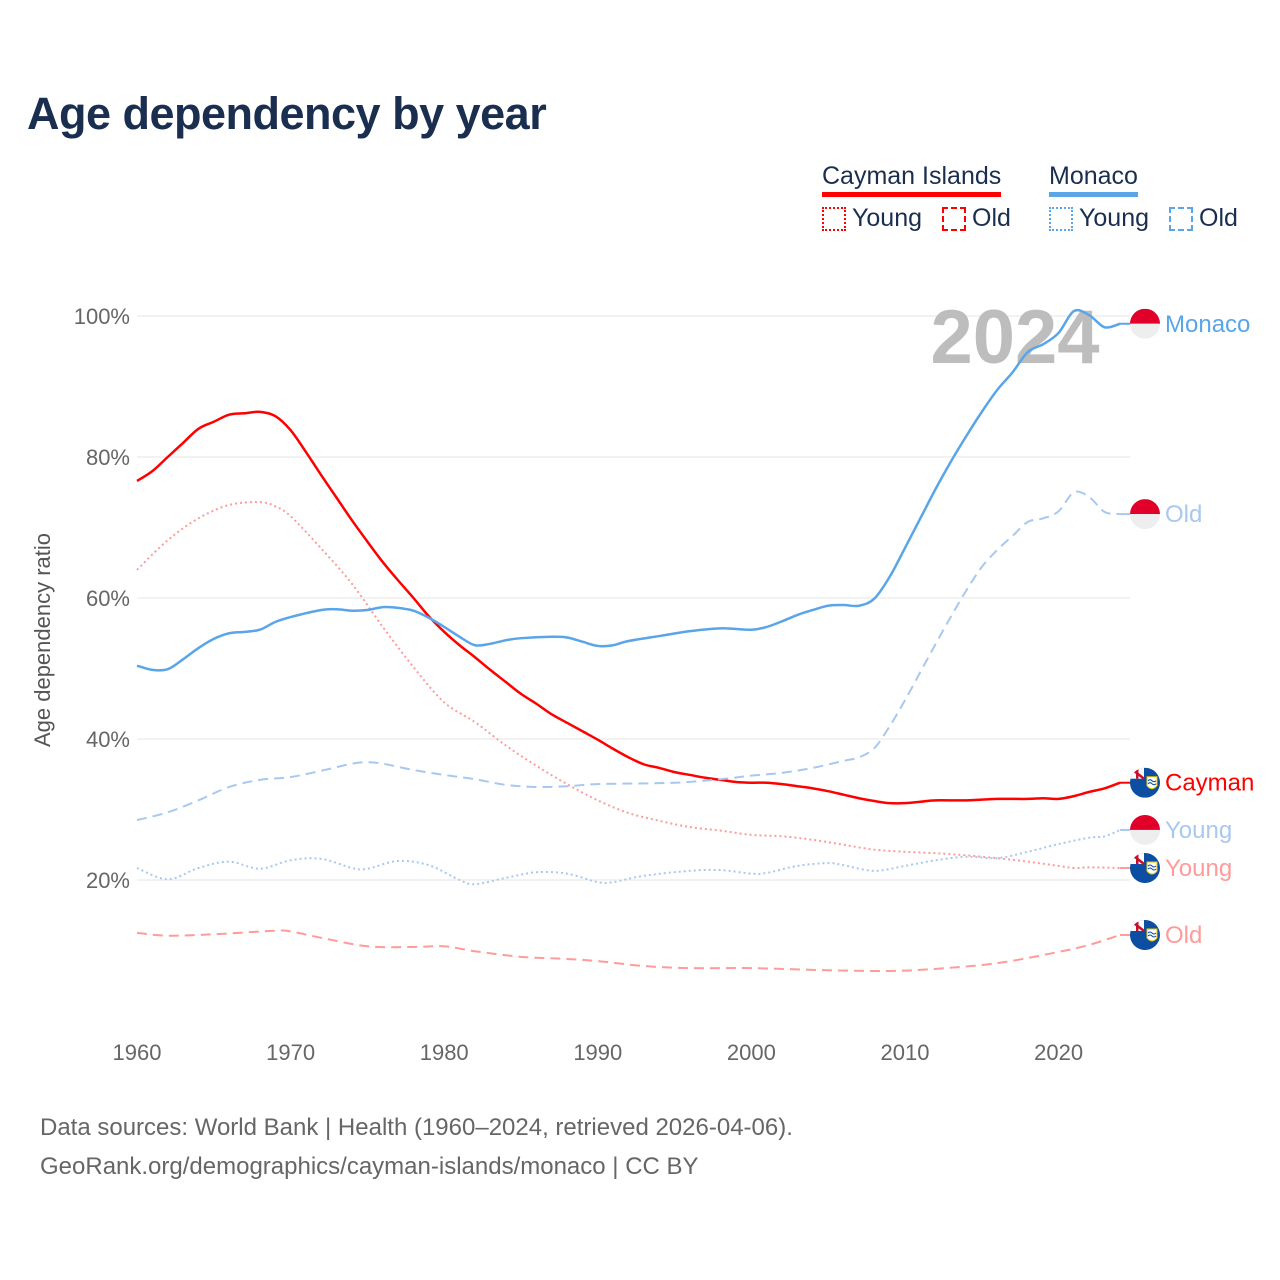  What do you see at coordinates (108, 457) in the screenshot?
I see `y-tick-label: 80%` at bounding box center [108, 457].